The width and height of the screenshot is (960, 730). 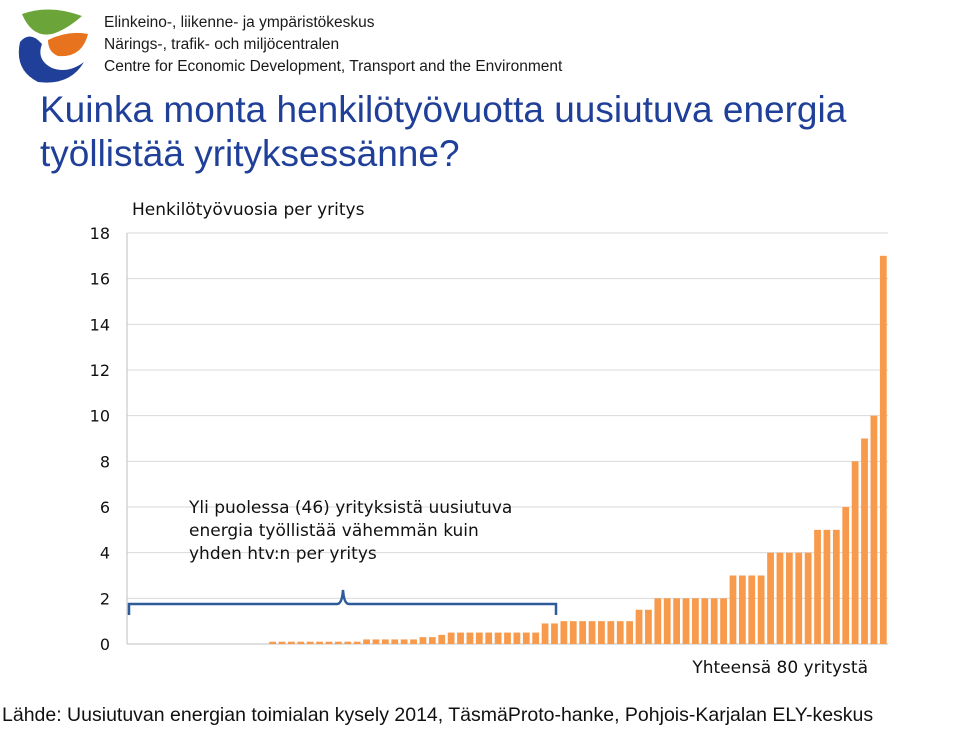 I want to click on y-tick-label: 6, so click(x=105, y=507).